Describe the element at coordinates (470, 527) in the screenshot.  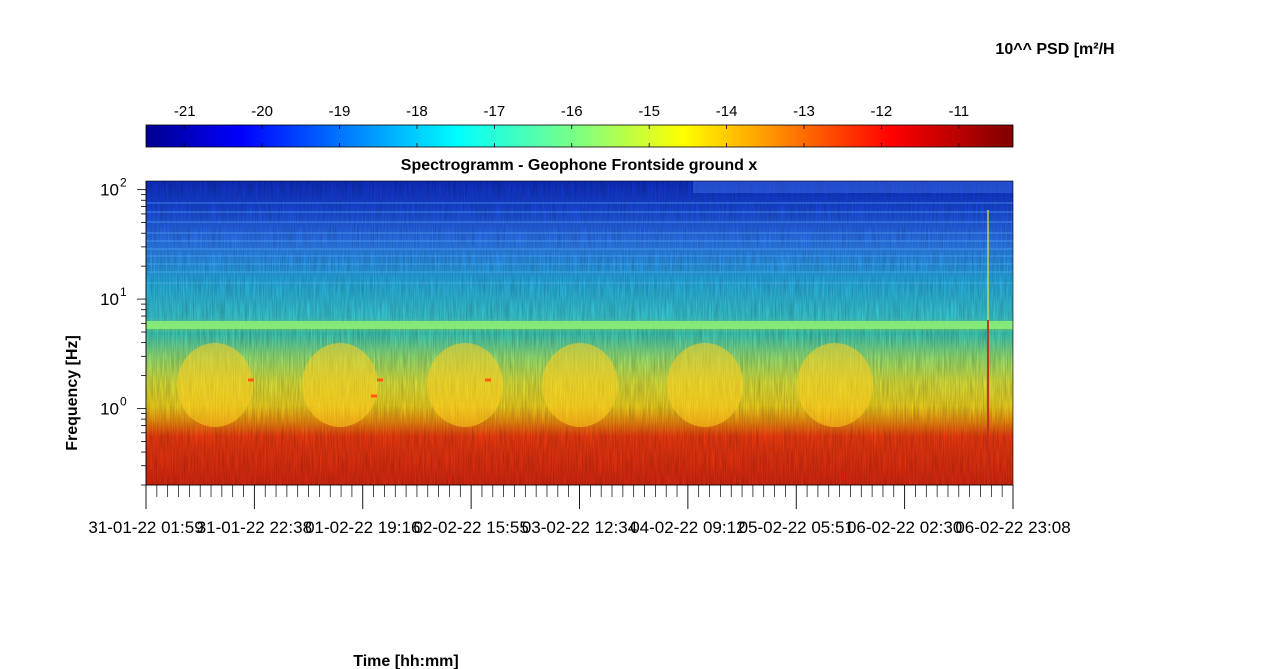
I see `x-tick-label: 02-02-22 15:55` at that location.